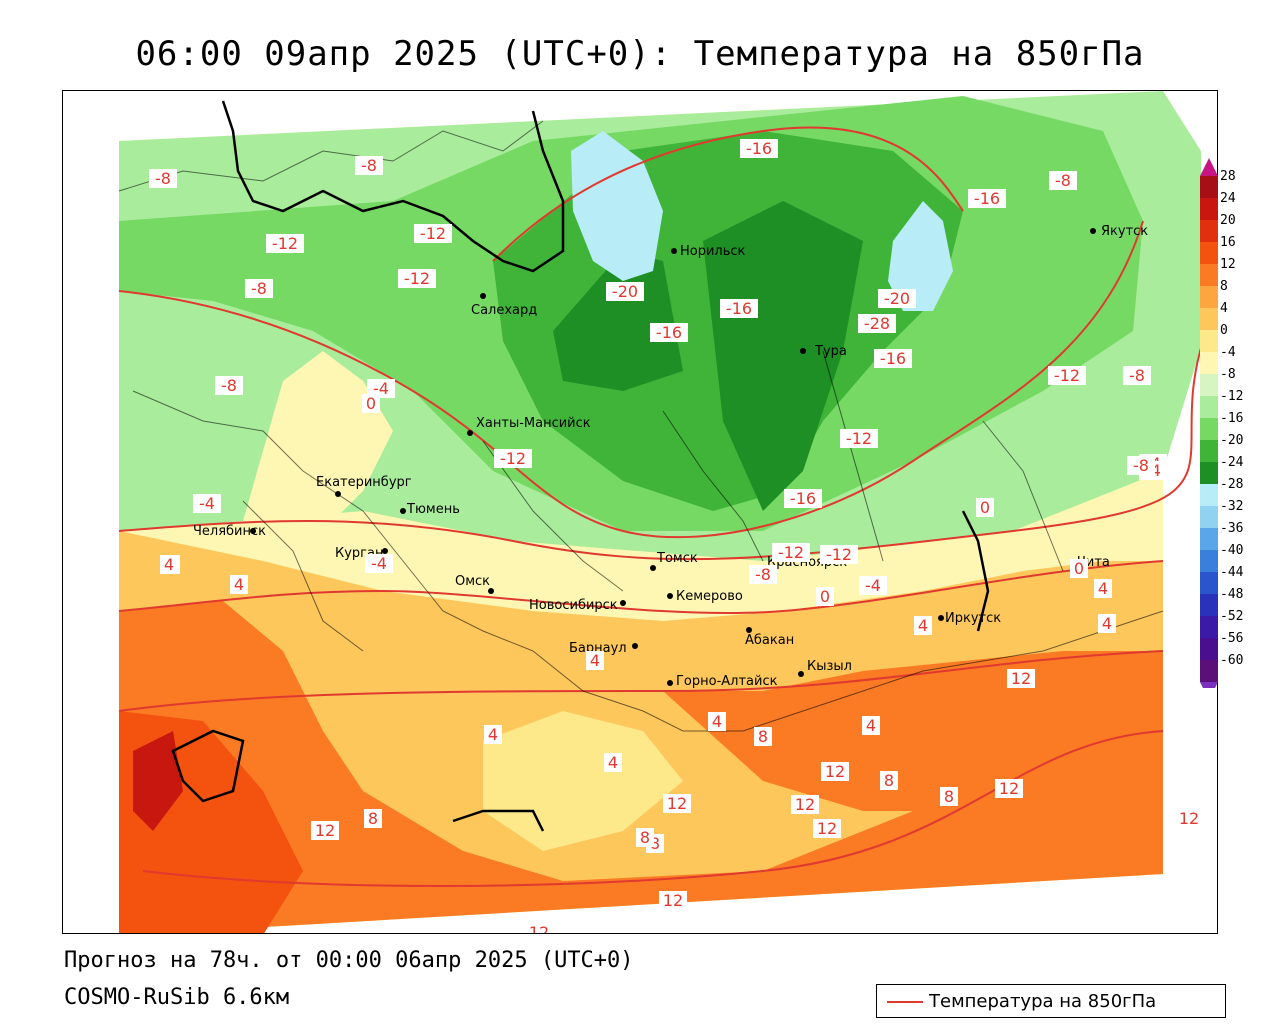 This screenshot has height=1024, width=1280. I want to click on colorbar-tick-label: -12, so click(1231, 396).